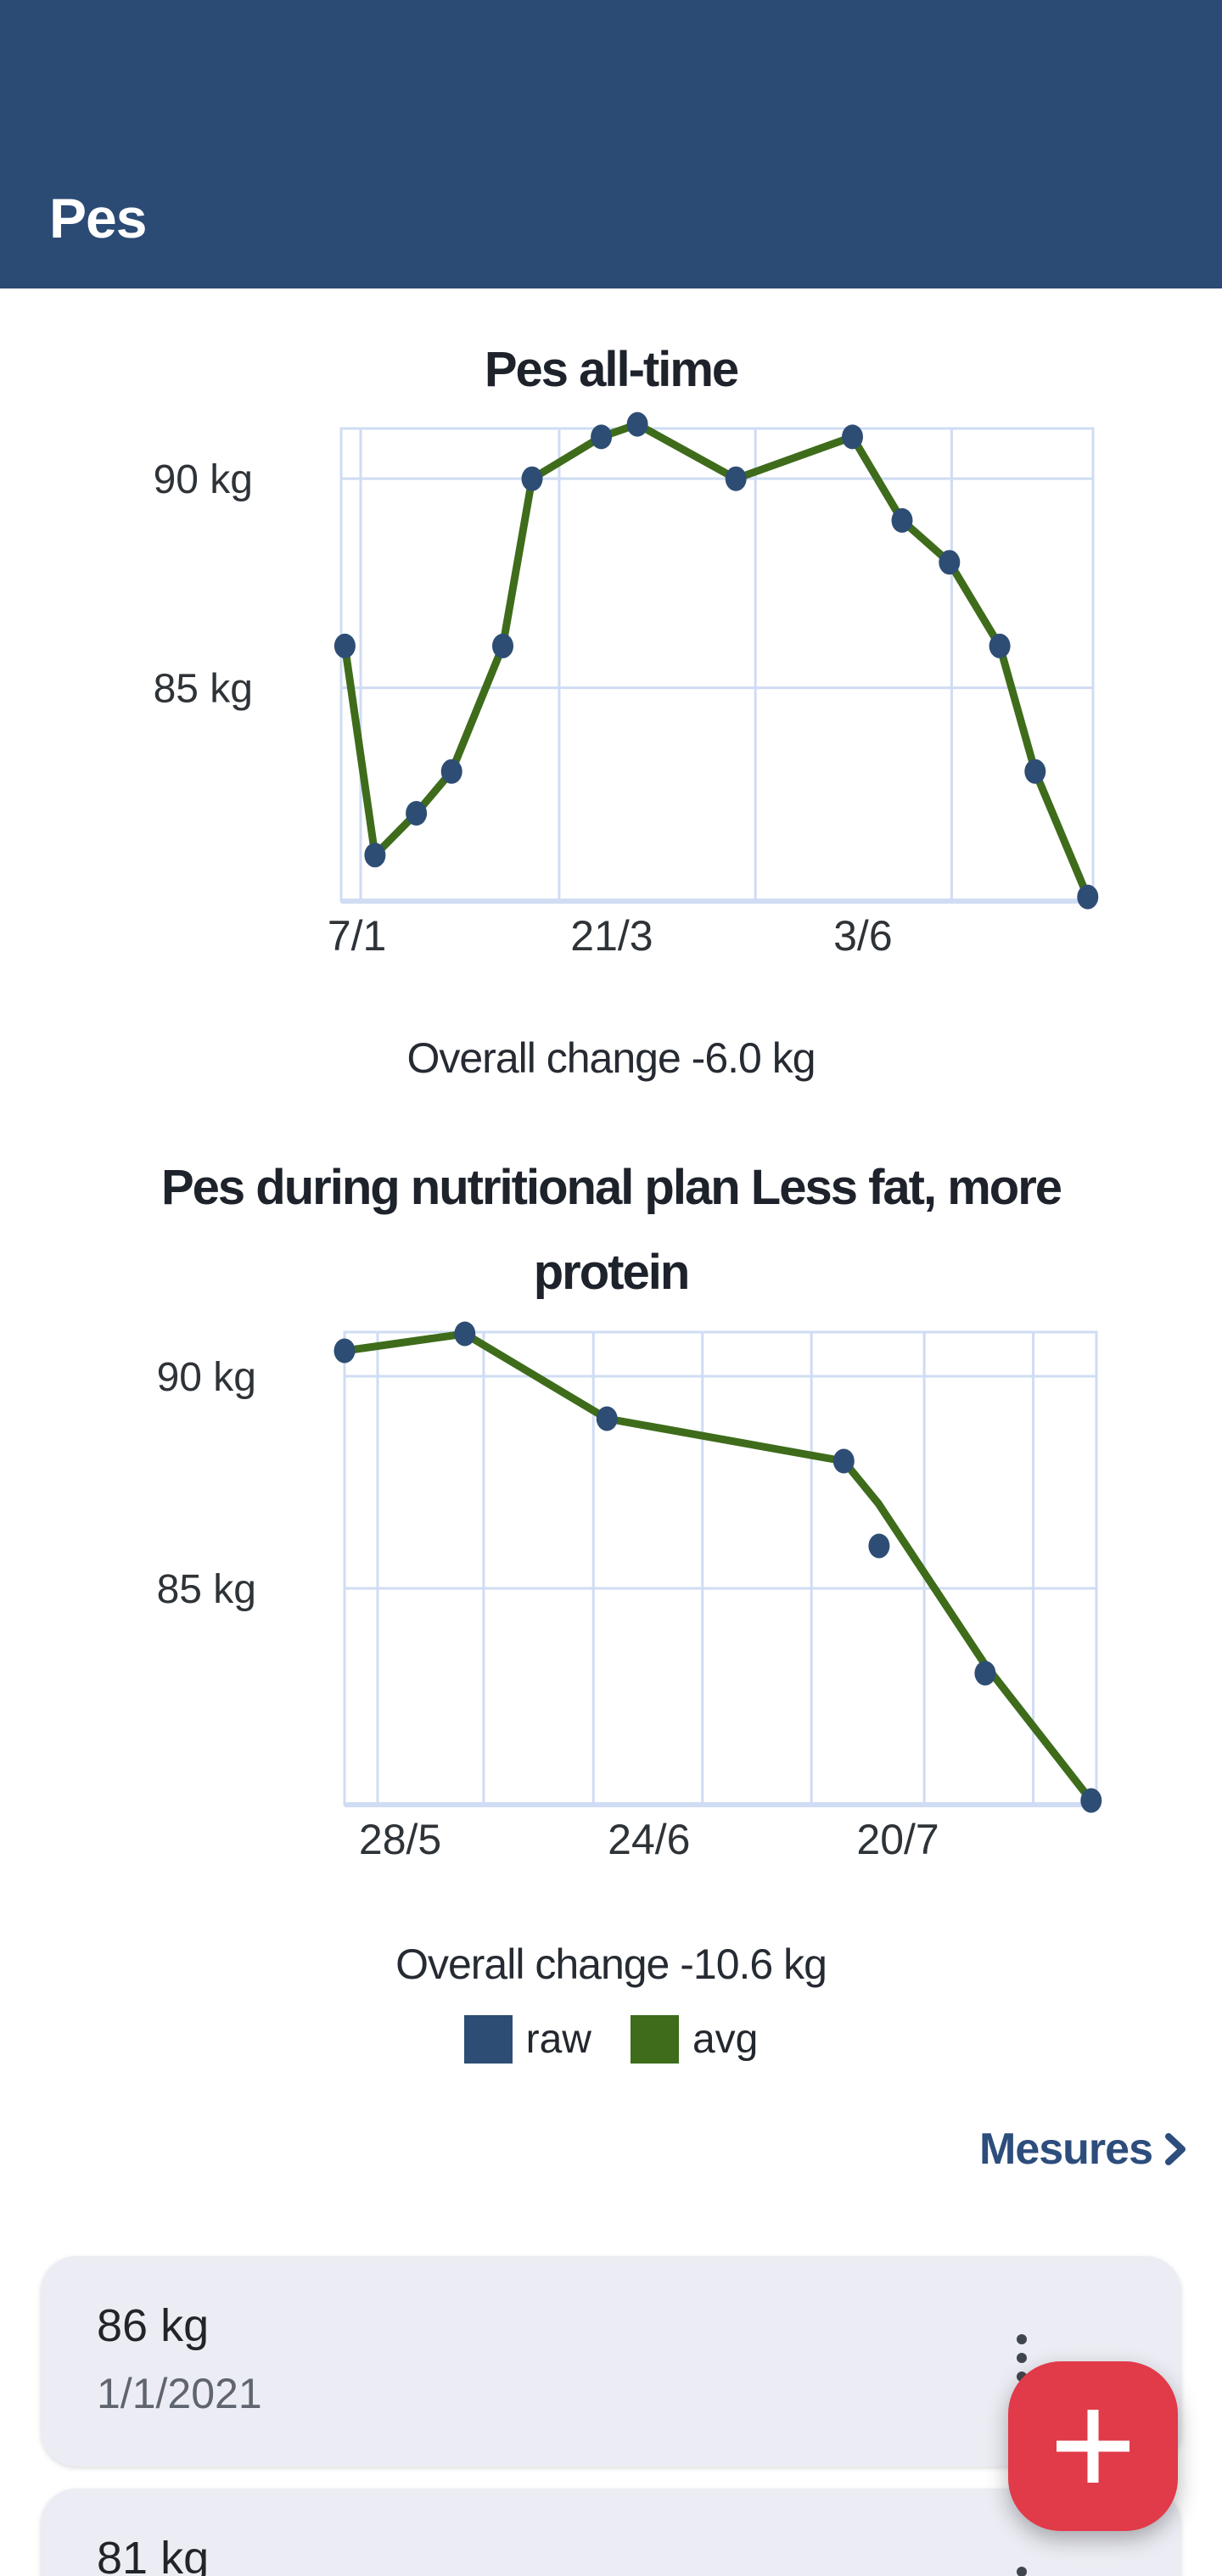 The width and height of the screenshot is (1222, 2576). Describe the element at coordinates (488, 2039) in the screenshot. I see `raw-series-swatch` at that location.